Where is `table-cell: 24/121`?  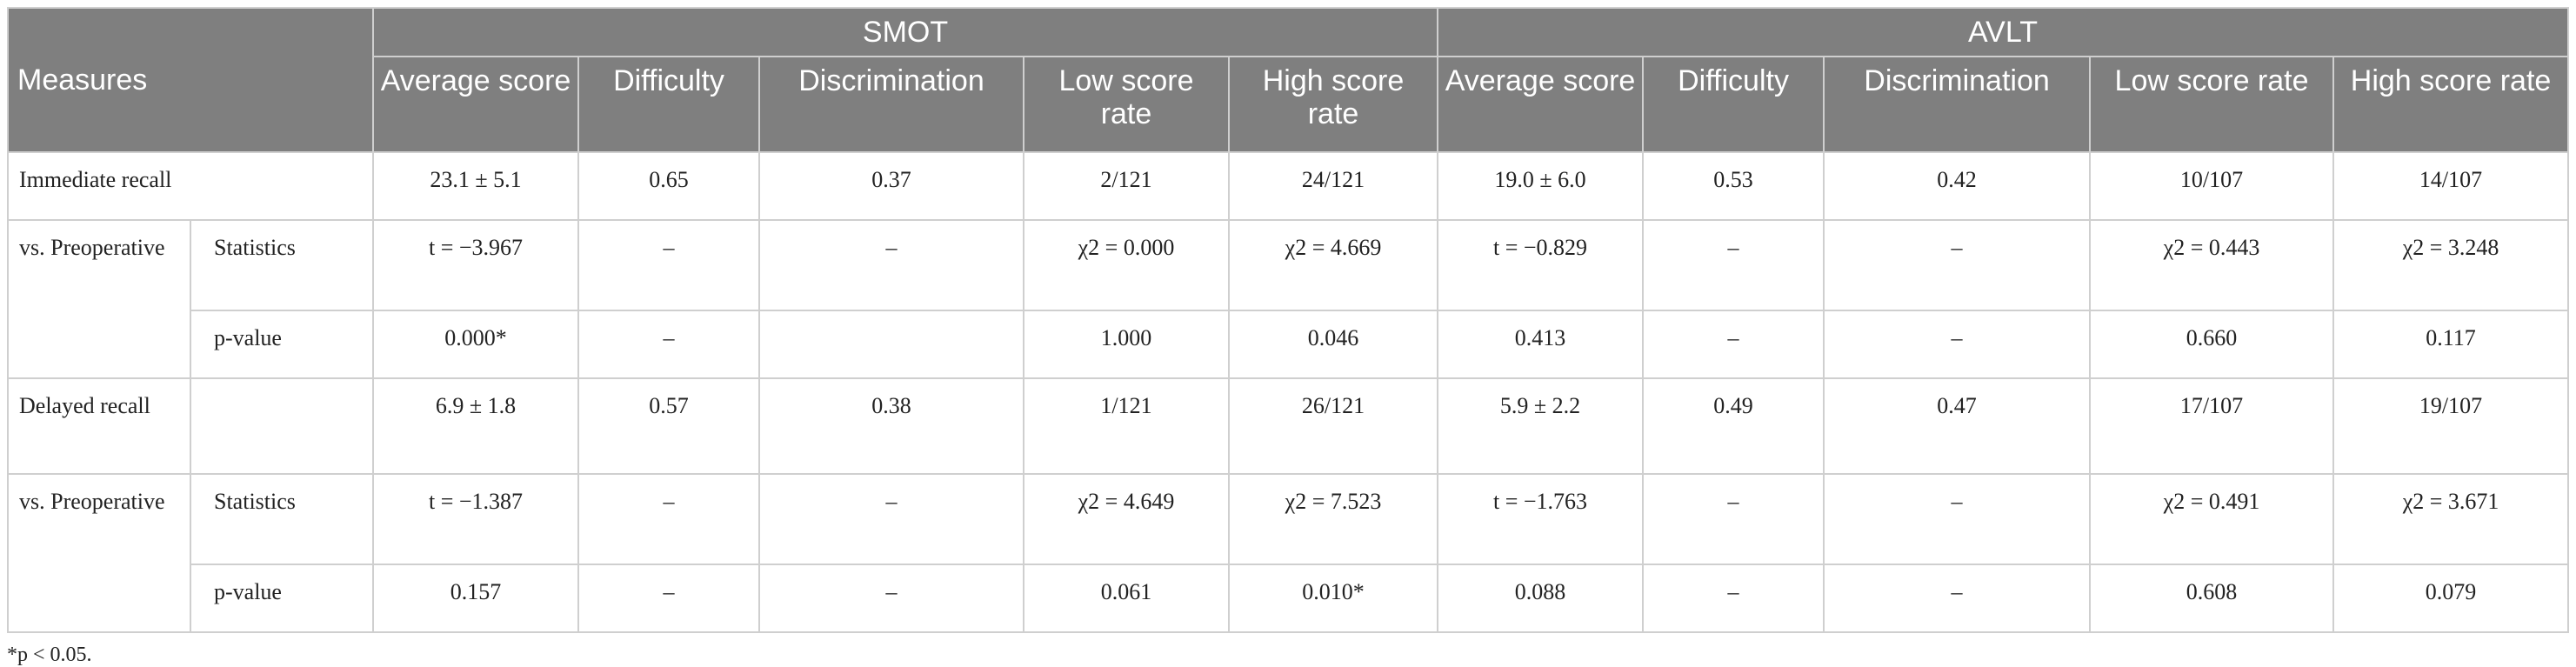
table-cell: 24/121 is located at coordinates (1333, 186).